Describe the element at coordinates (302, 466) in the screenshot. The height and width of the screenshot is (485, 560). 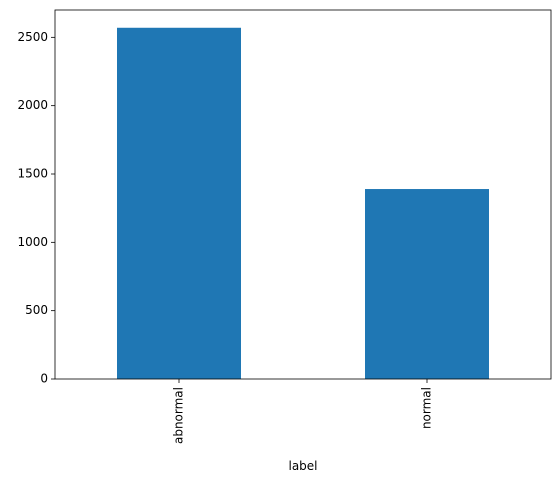
I see `x-axis-label: label` at that location.